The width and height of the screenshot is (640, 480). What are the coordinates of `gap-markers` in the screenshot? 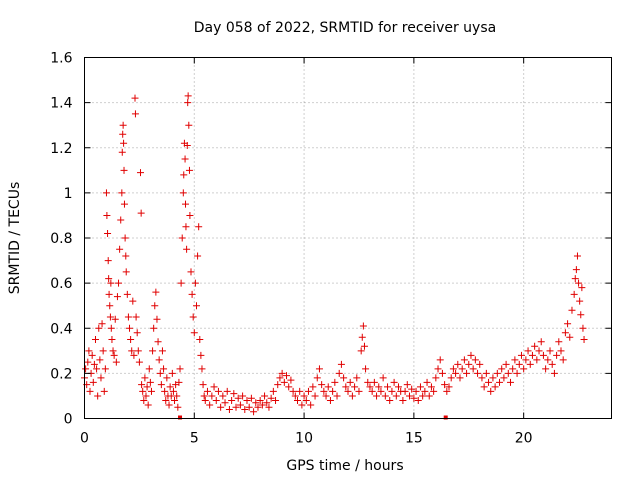 It's located at (313, 417).